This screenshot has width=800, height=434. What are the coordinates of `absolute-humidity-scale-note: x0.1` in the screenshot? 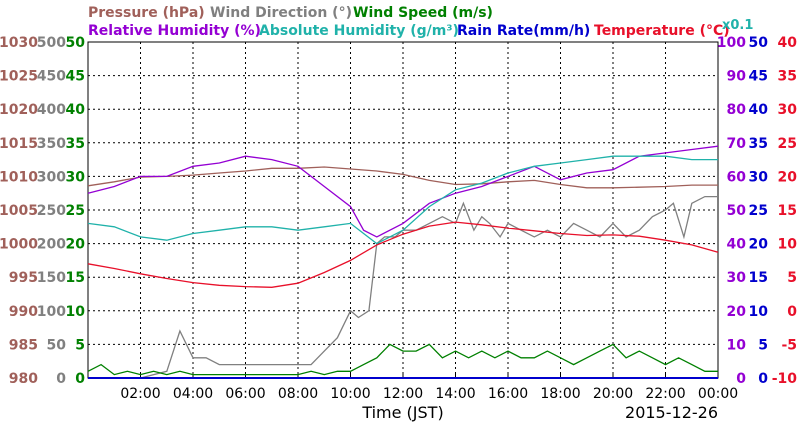 It's located at (737, 25).